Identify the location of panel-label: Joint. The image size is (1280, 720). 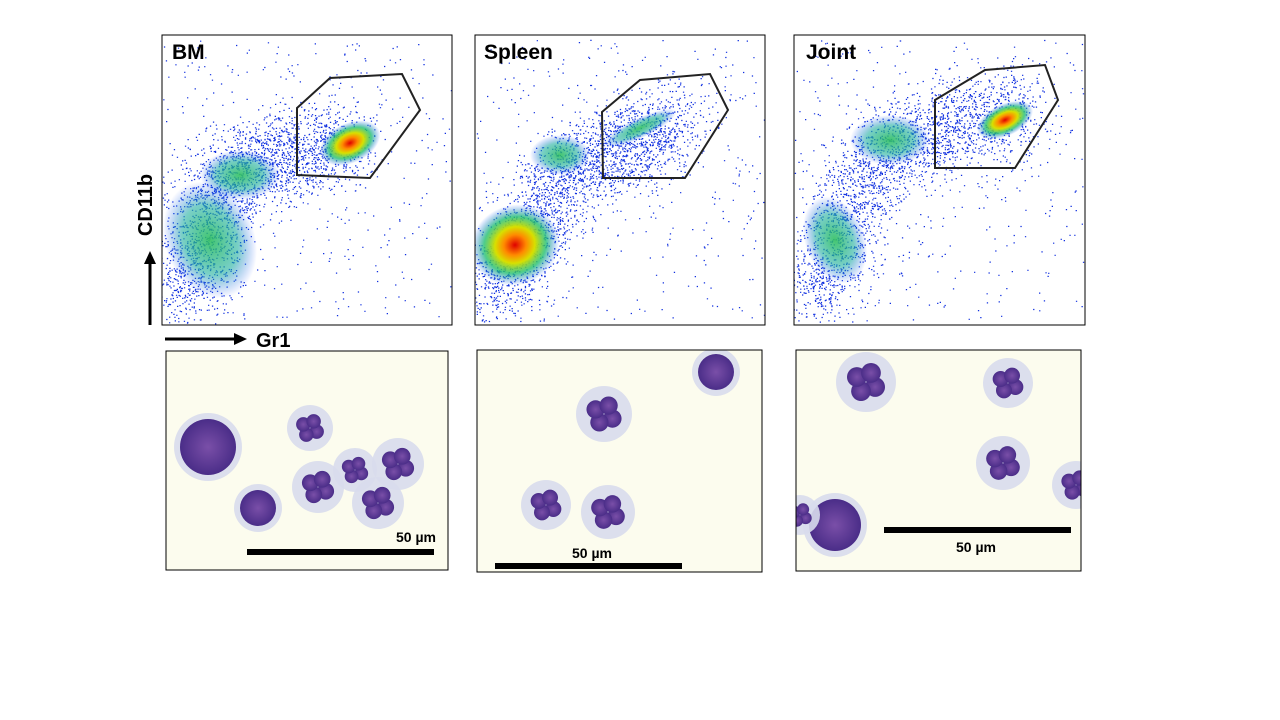
(831, 52).